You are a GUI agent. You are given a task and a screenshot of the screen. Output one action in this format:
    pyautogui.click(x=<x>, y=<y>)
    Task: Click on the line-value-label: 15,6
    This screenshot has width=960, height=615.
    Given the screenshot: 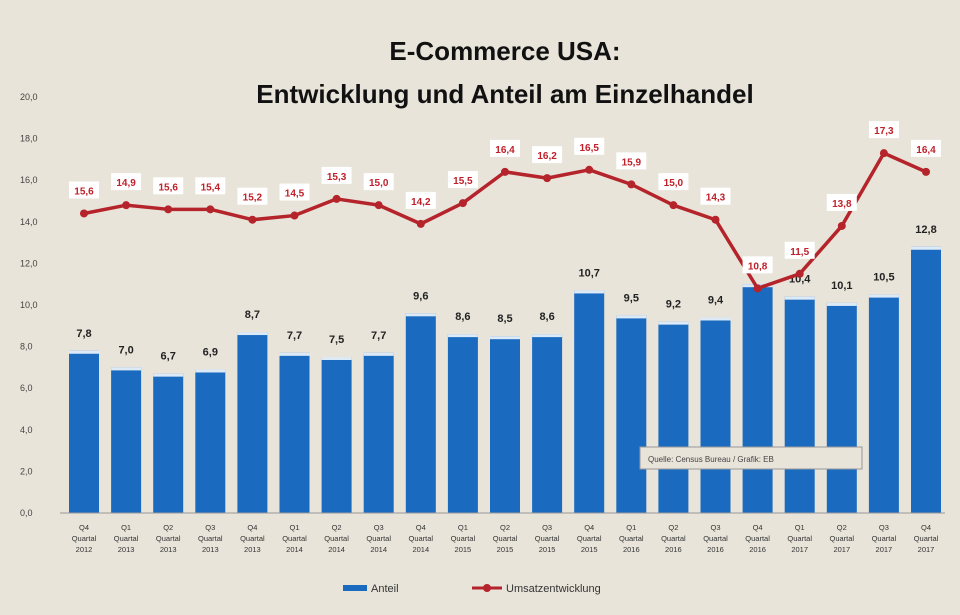 What is the action you would take?
    pyautogui.click(x=168, y=187)
    